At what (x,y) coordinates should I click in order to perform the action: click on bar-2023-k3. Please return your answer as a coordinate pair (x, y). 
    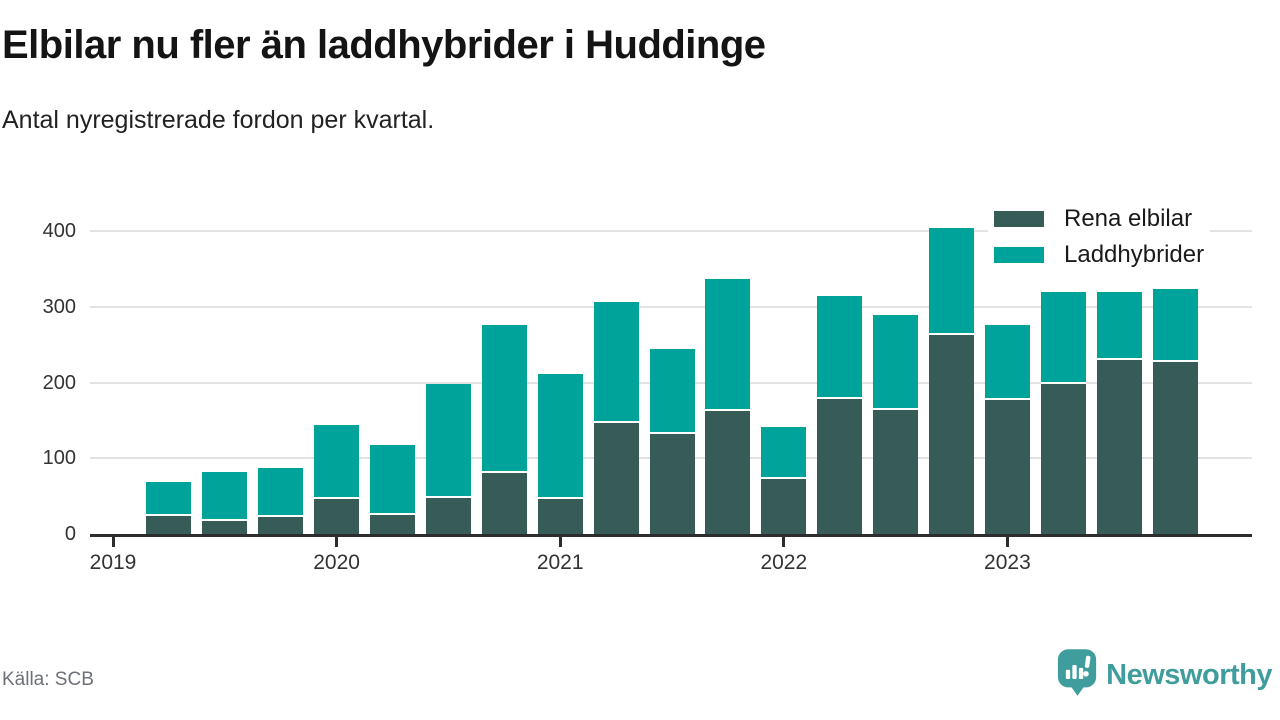
    Looking at the image, I should click on (1119, 413).